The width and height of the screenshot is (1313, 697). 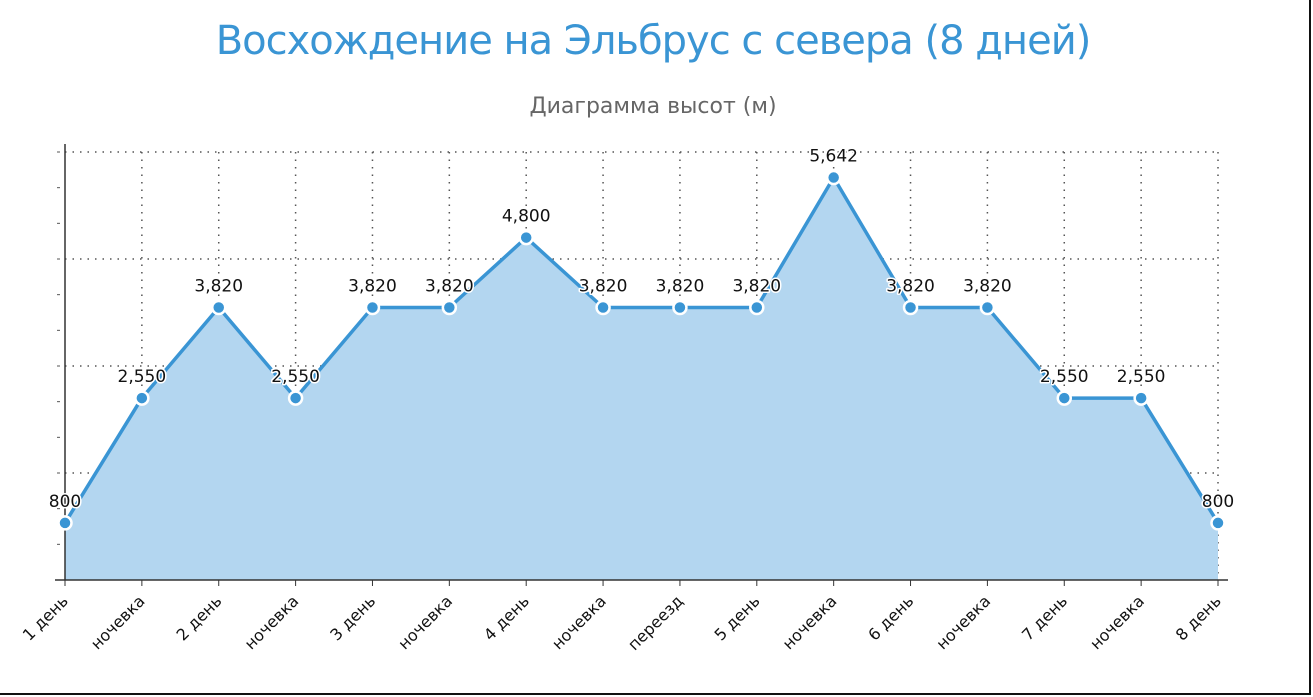 What do you see at coordinates (506, 617) in the screenshot?
I see `x-tick-label: 4 день` at bounding box center [506, 617].